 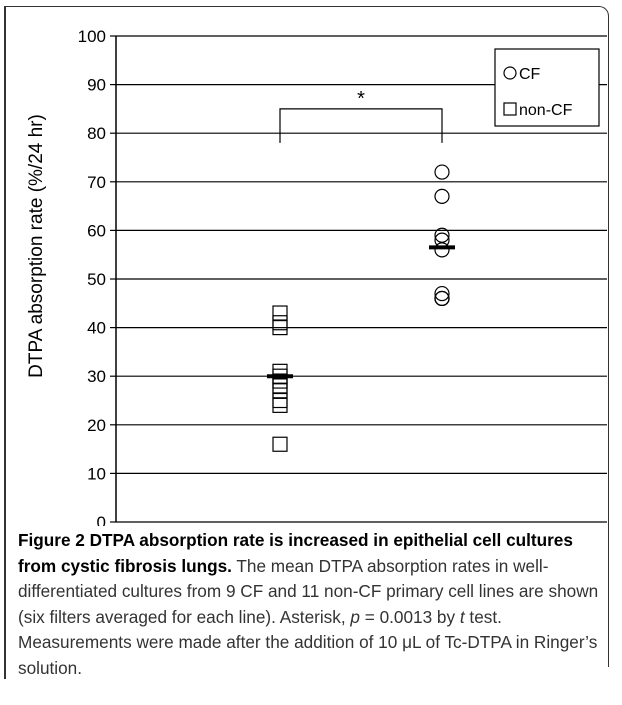 I want to click on caption-p-symbol: p, so click(x=355, y=616).